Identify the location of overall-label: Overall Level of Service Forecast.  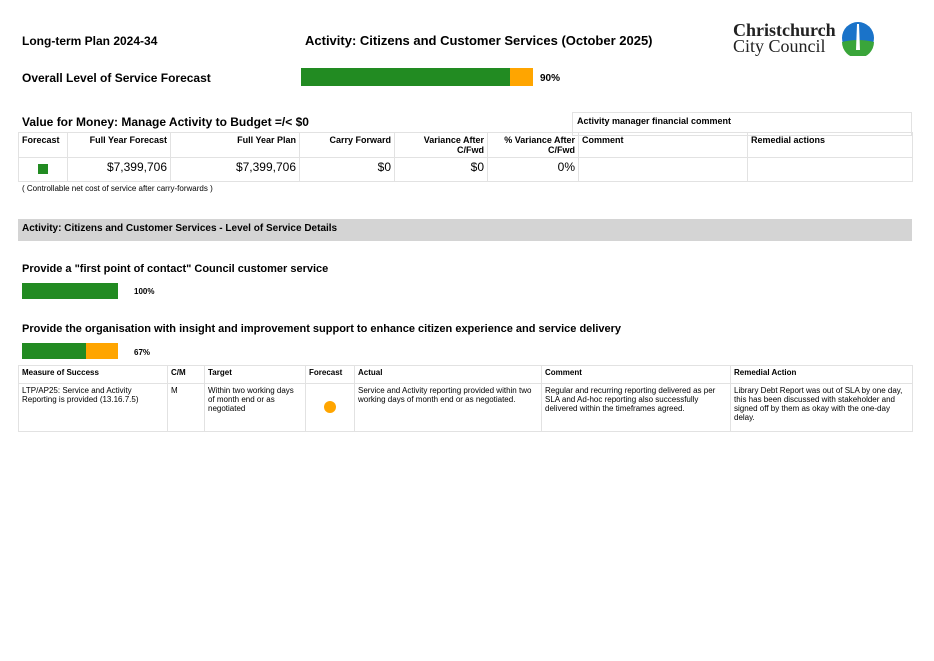
(116, 78).